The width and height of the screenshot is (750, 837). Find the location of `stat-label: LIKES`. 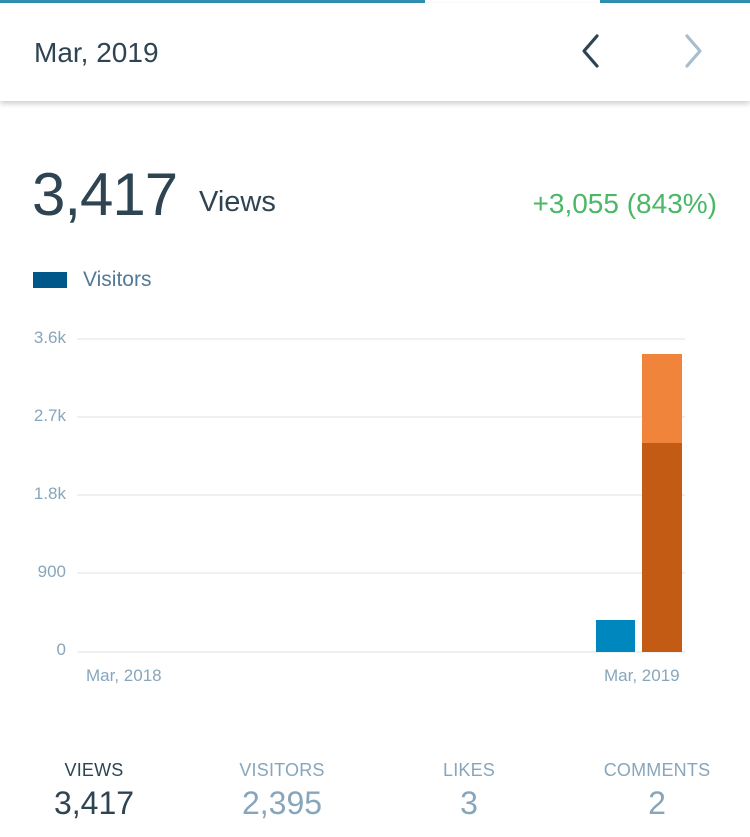

stat-label: LIKES is located at coordinates (469, 770).